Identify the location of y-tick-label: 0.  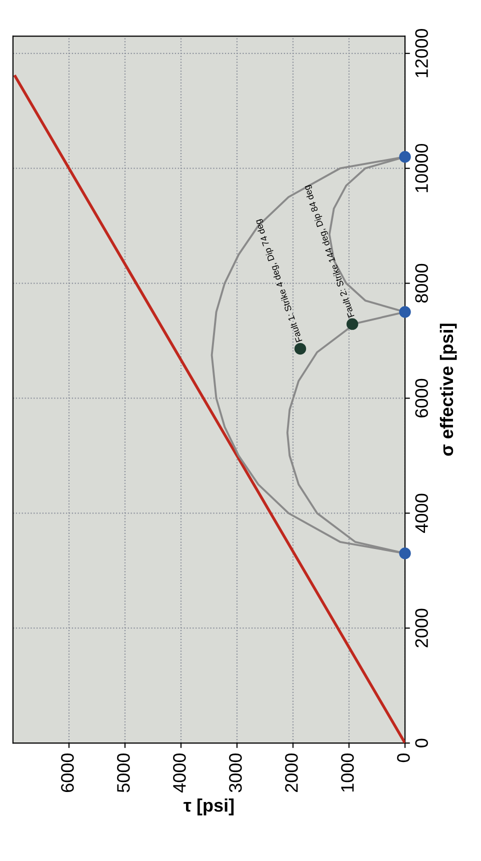
(421, 743).